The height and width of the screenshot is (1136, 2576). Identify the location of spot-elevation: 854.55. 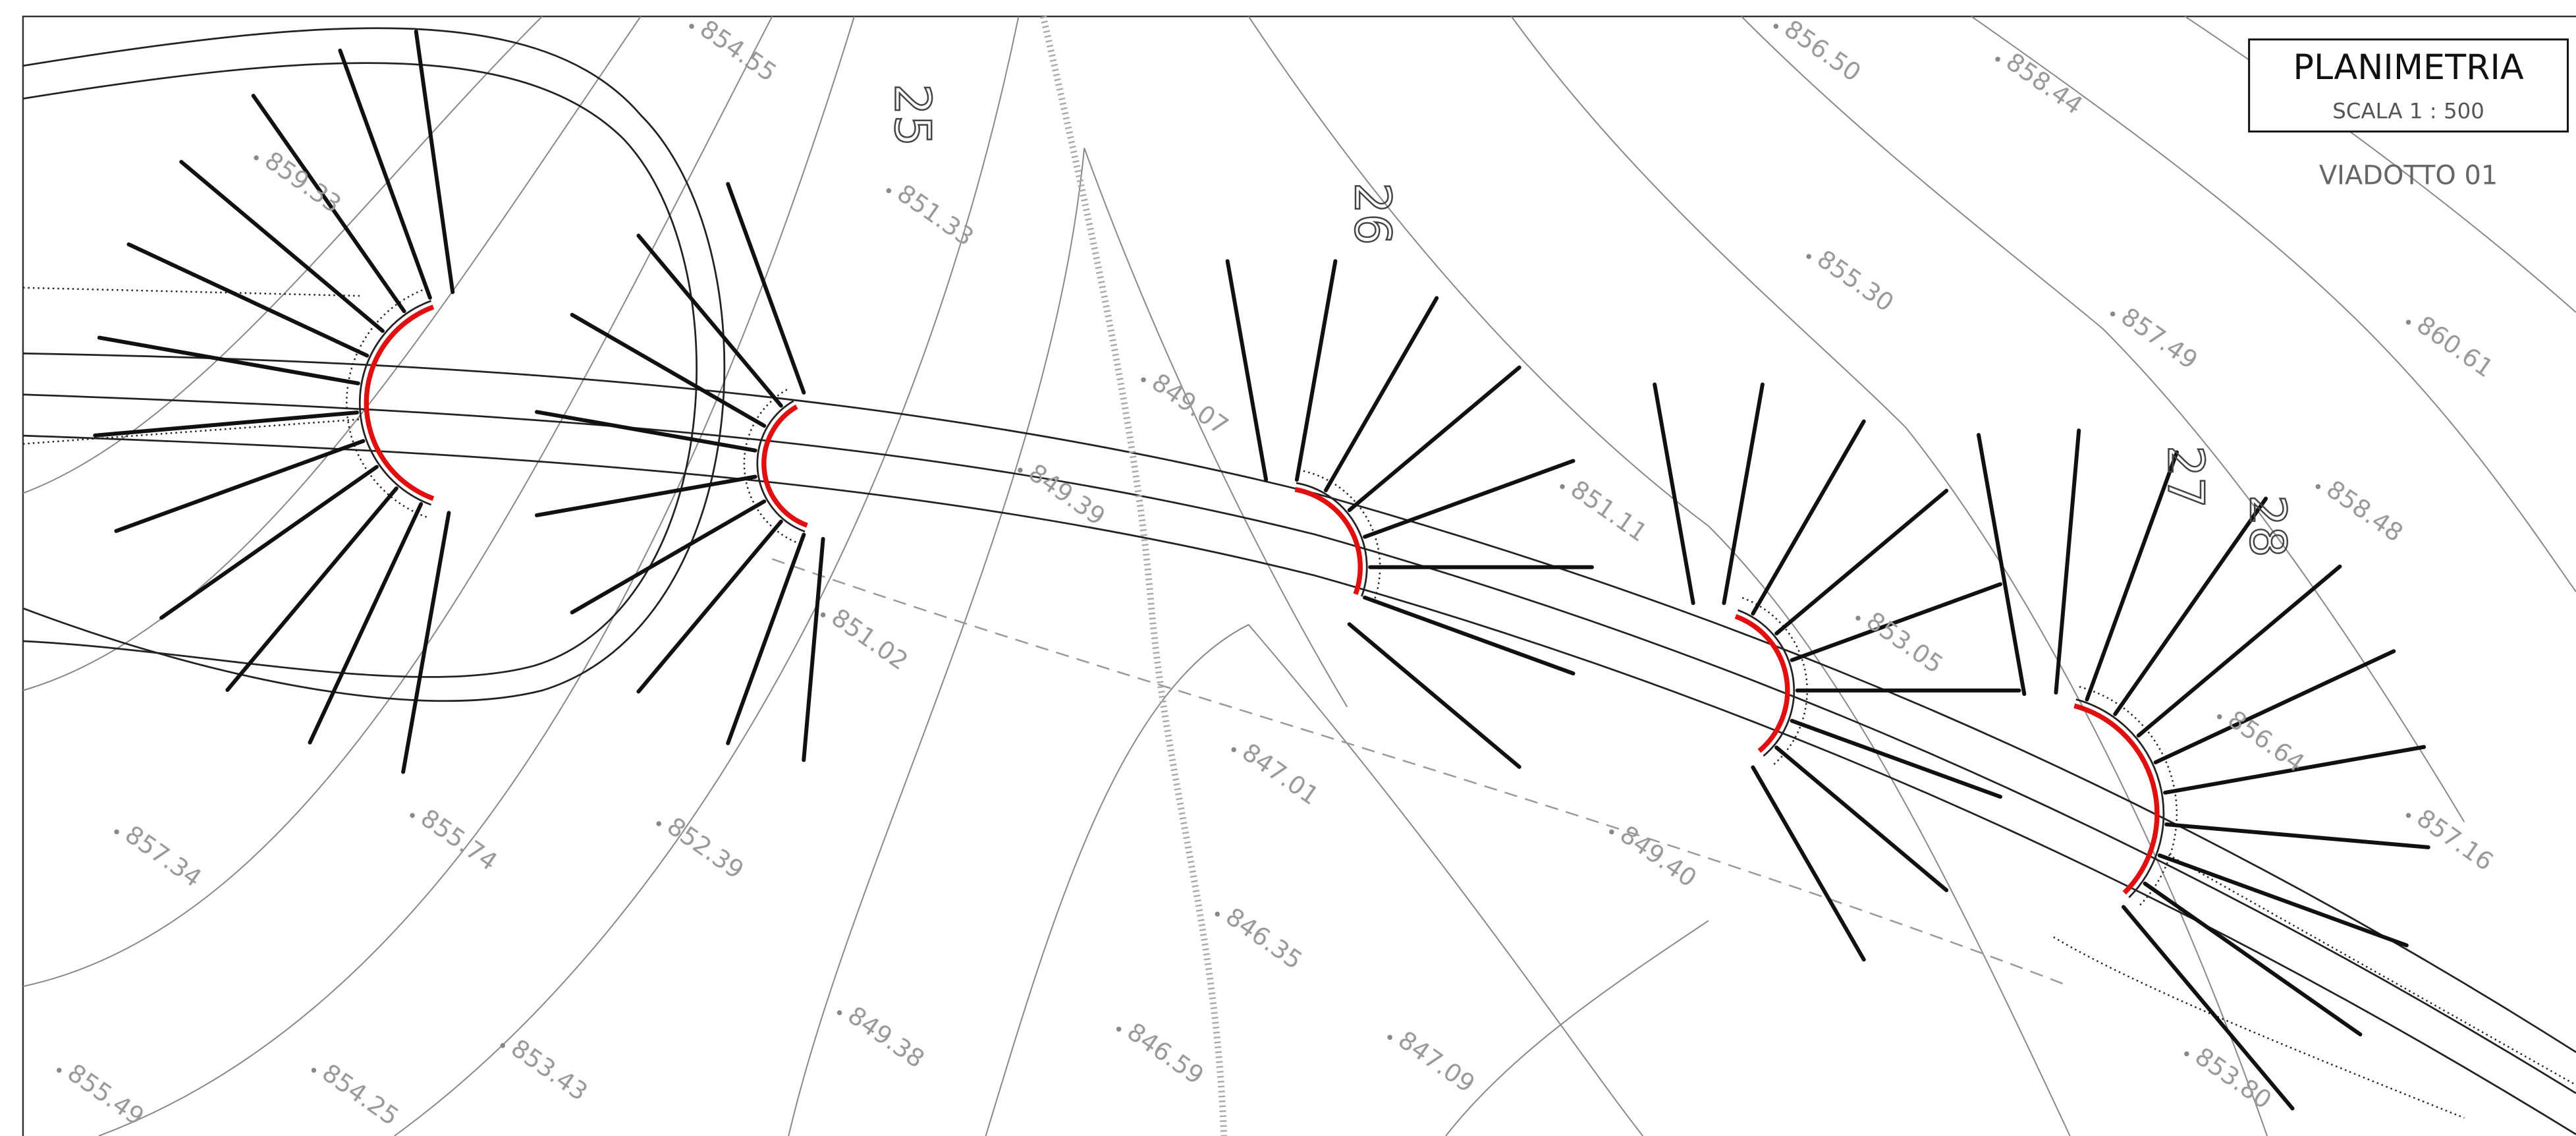
(738, 51).